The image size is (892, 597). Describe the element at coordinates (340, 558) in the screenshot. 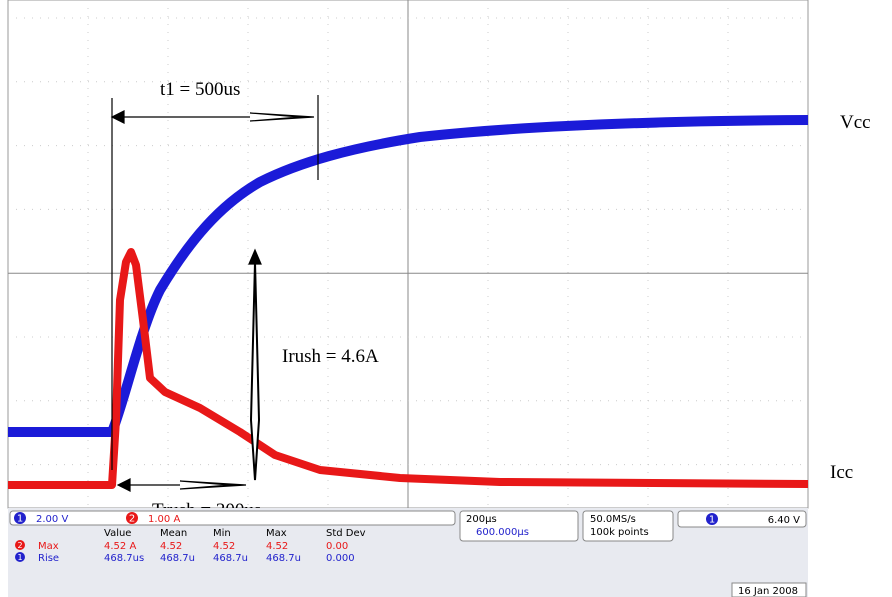

I see `measure-value: 0.000` at that location.